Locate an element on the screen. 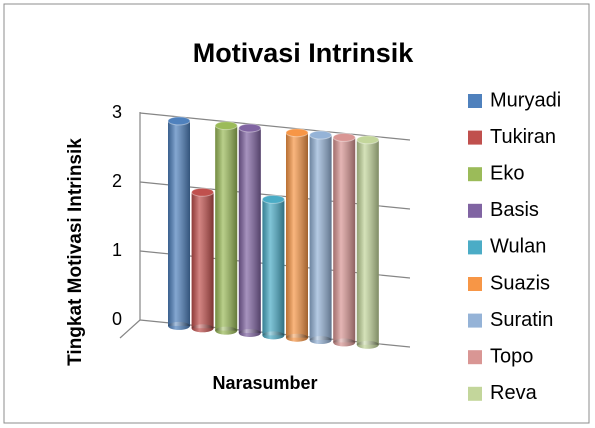 This screenshot has width=595, height=428. legend-label: Suazis is located at coordinates (520, 283).